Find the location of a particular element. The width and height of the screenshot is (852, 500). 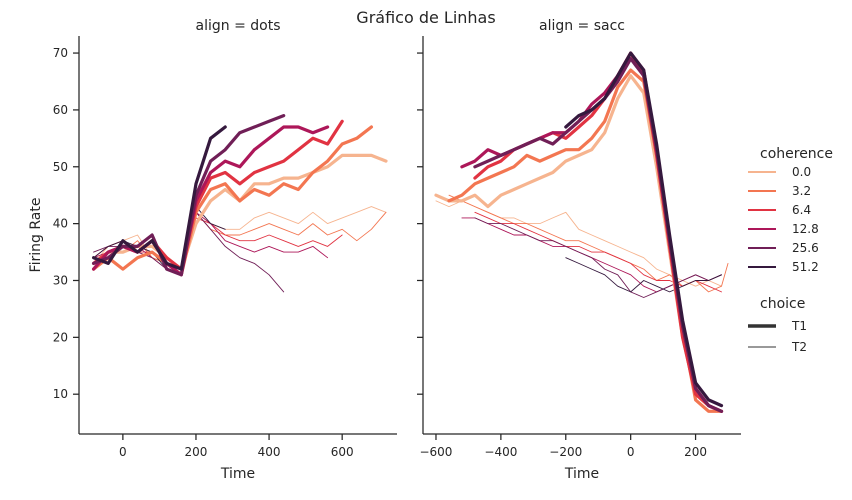

legend-label-3.2: 3.2 is located at coordinates (801, 191).